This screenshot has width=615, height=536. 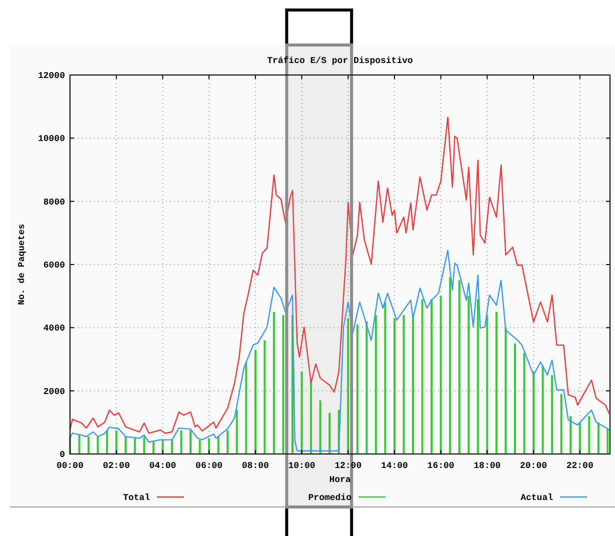 What do you see at coordinates (580, 466) in the screenshot?
I see `x-tick-label: 22:00` at bounding box center [580, 466].